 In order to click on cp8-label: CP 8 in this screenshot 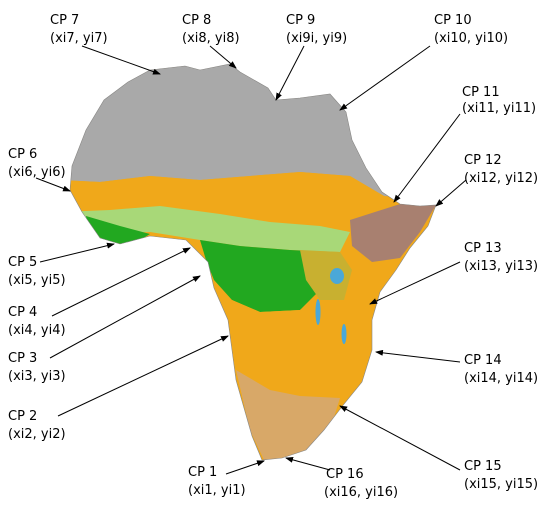, I will do `click(196, 20)`.